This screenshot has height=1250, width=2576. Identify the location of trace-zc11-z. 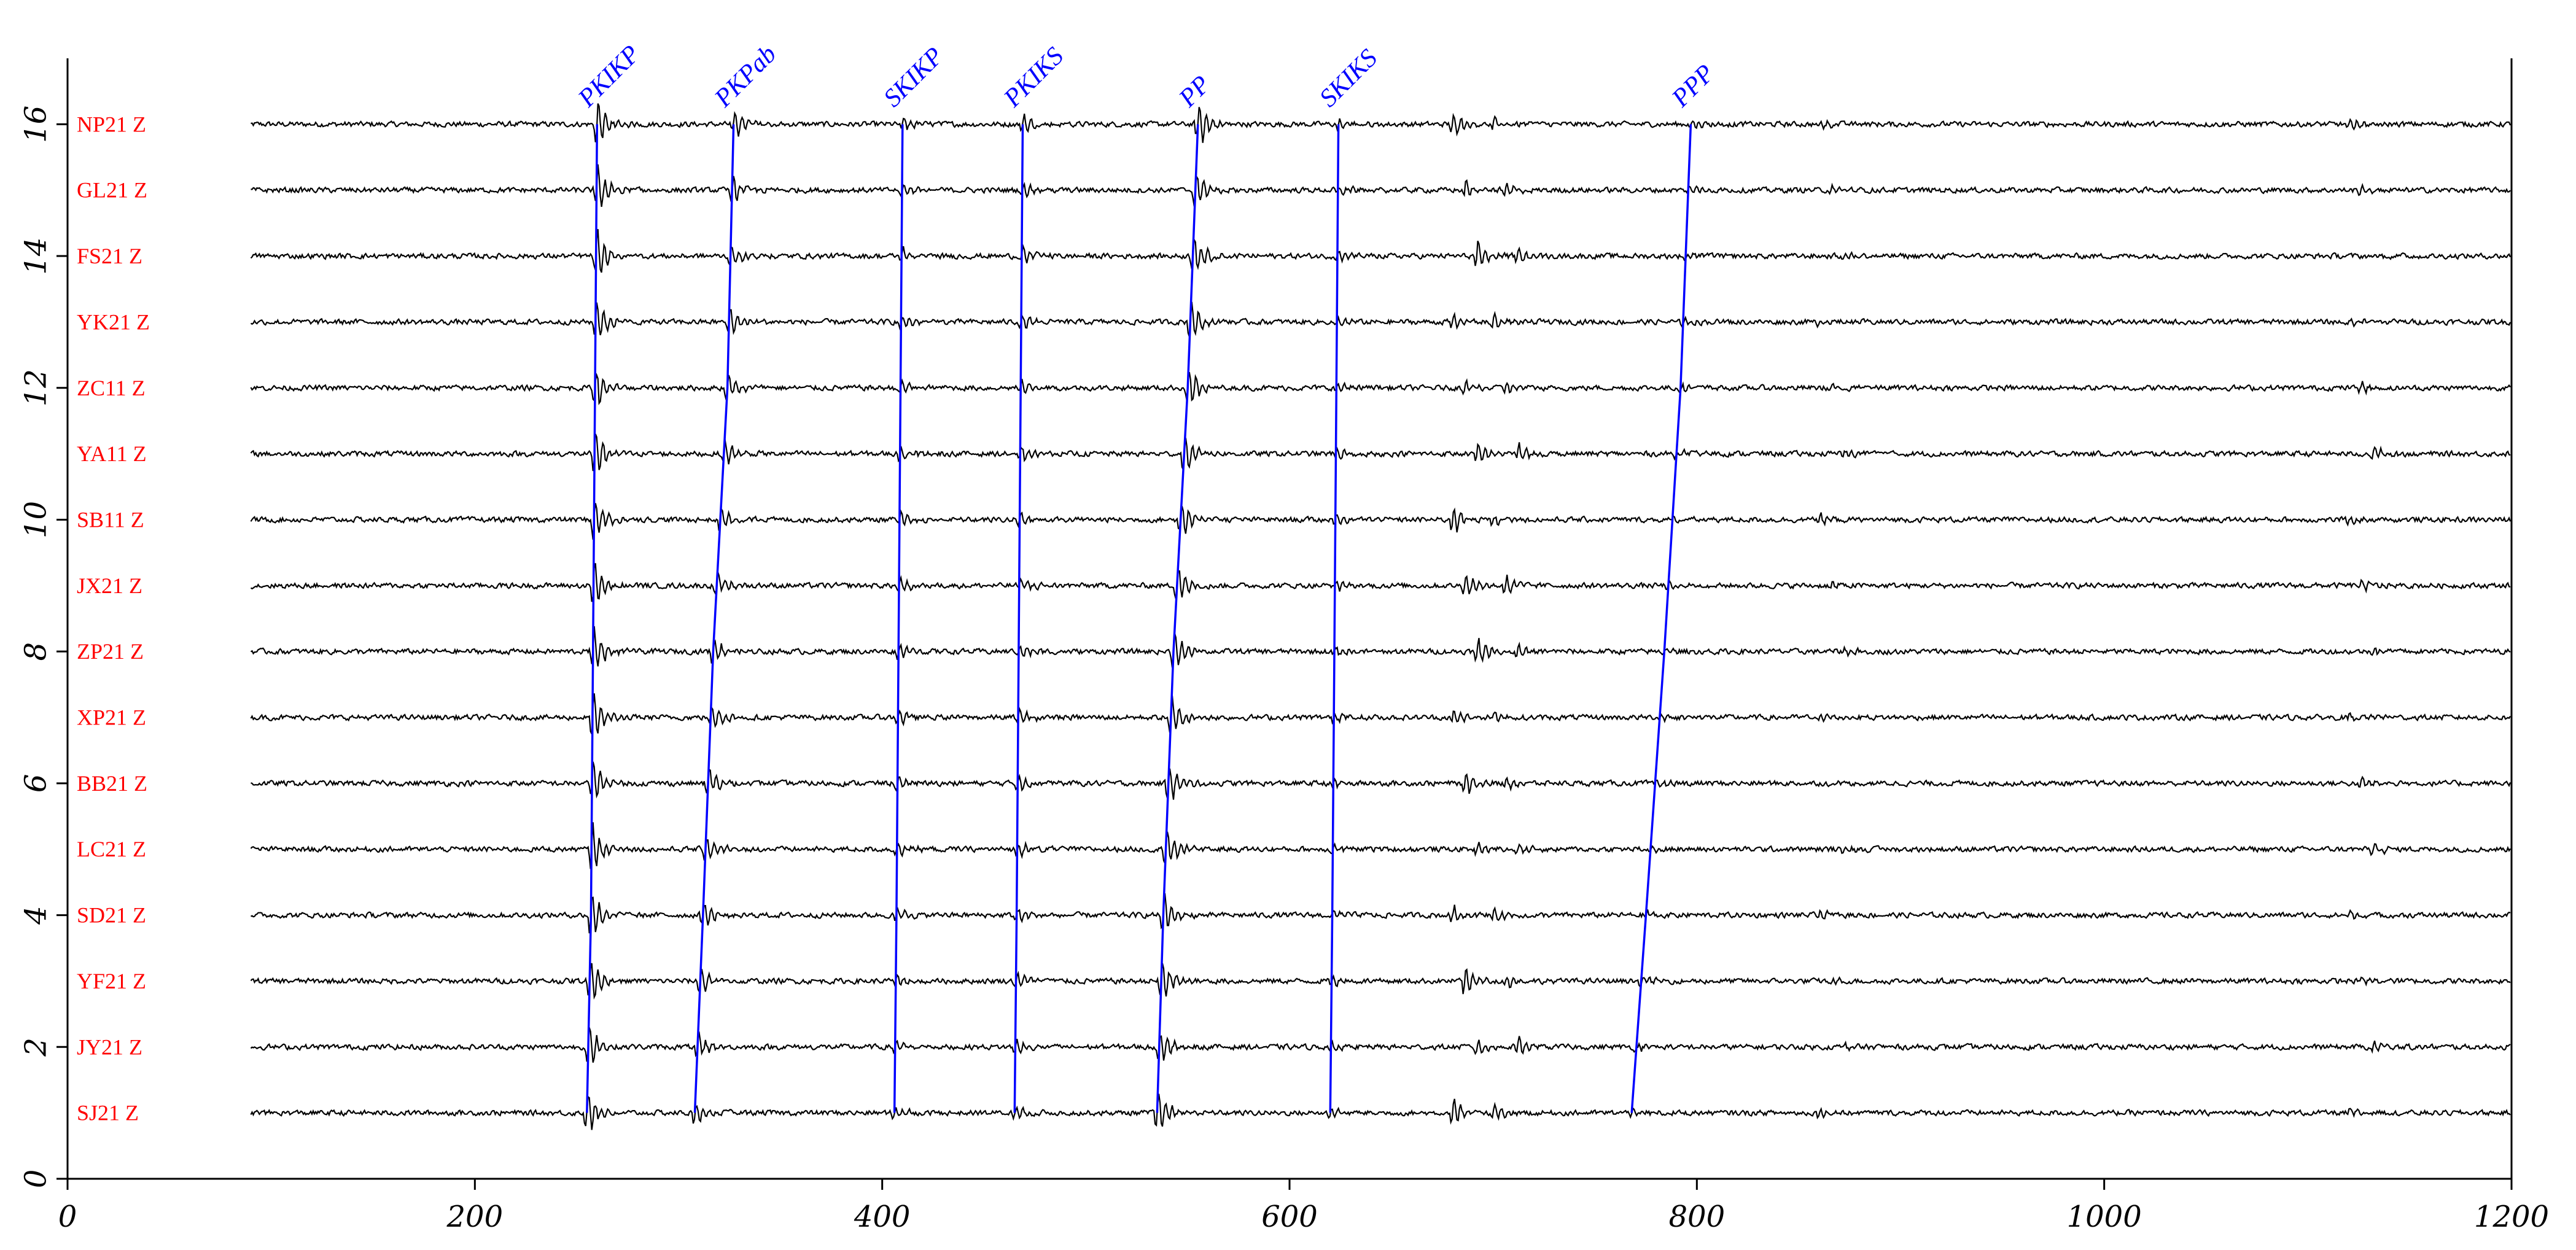
(1380, 389).